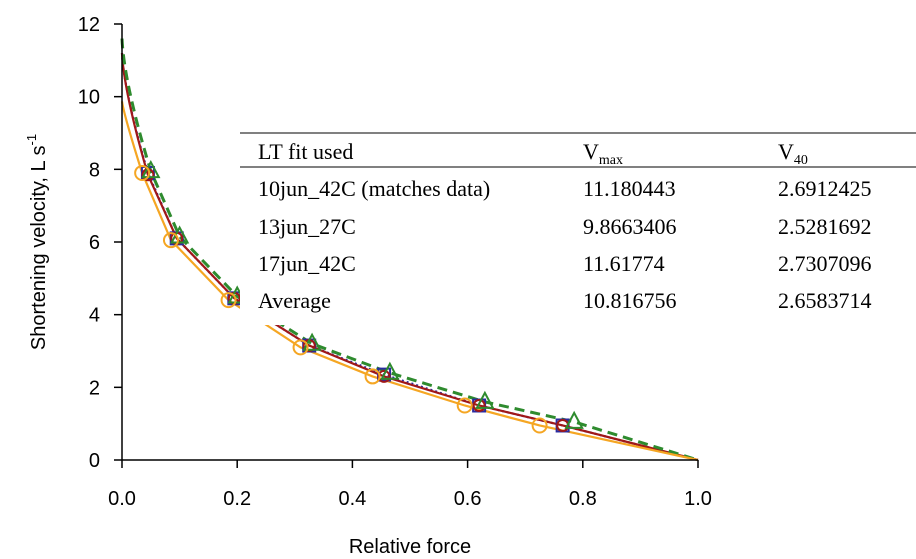  Describe the element at coordinates (94, 316) in the screenshot. I see `y-tick-label: 4` at that location.